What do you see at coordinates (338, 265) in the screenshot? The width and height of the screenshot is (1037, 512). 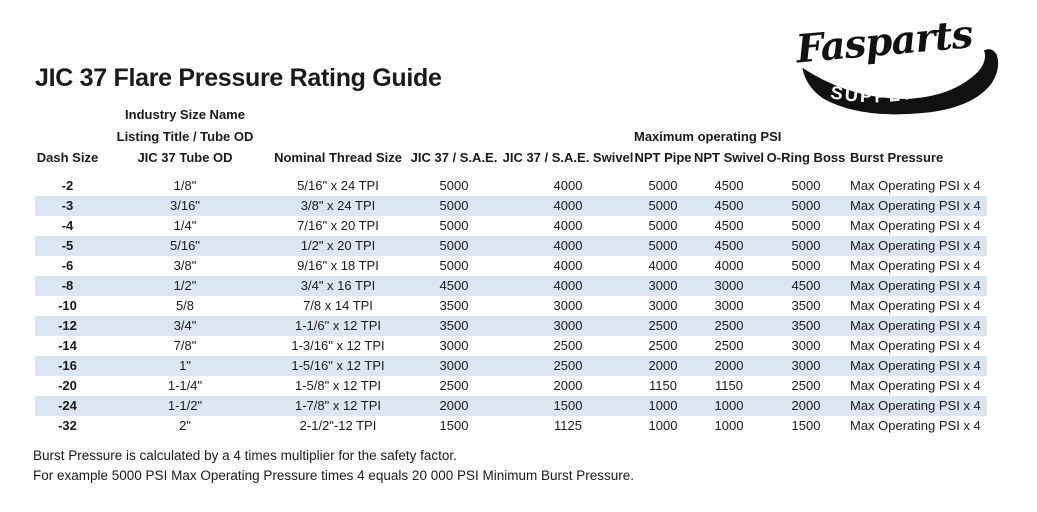 I see `cell-nominal-thread-size: 9/16" x 18 TPI` at bounding box center [338, 265].